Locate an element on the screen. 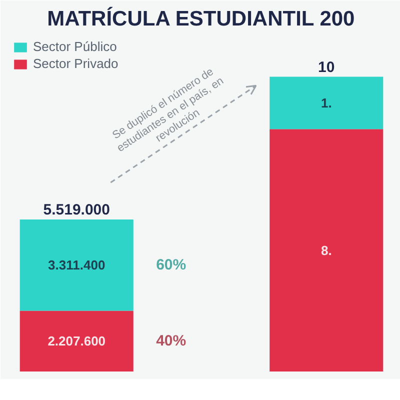  annotation: 60% is located at coordinates (171, 265).